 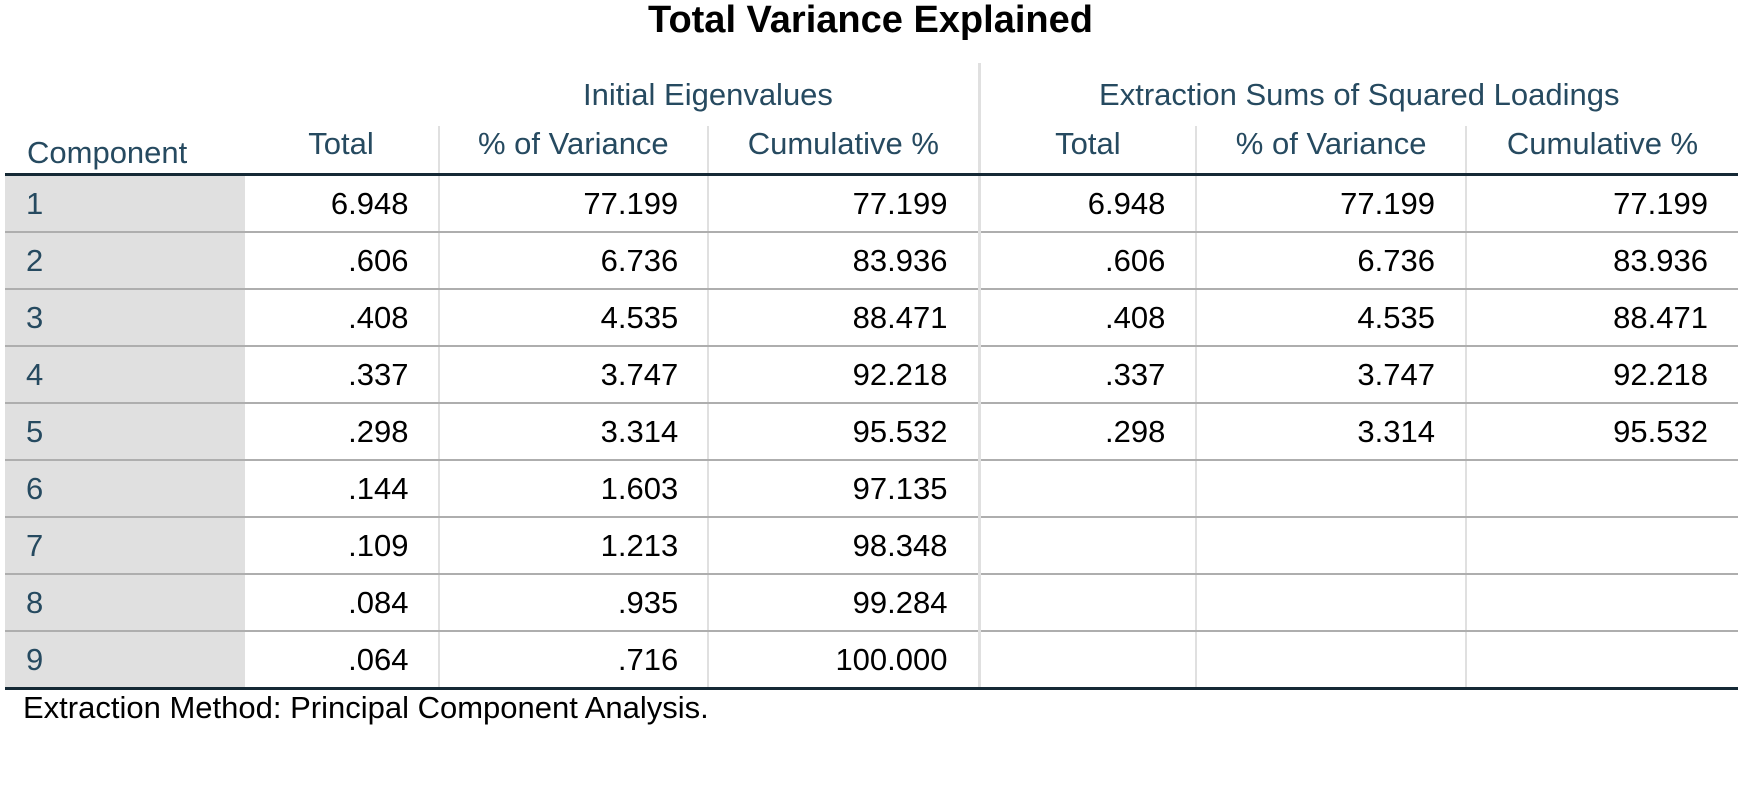 What do you see at coordinates (125, 603) in the screenshot?
I see `component-label: 8` at bounding box center [125, 603].